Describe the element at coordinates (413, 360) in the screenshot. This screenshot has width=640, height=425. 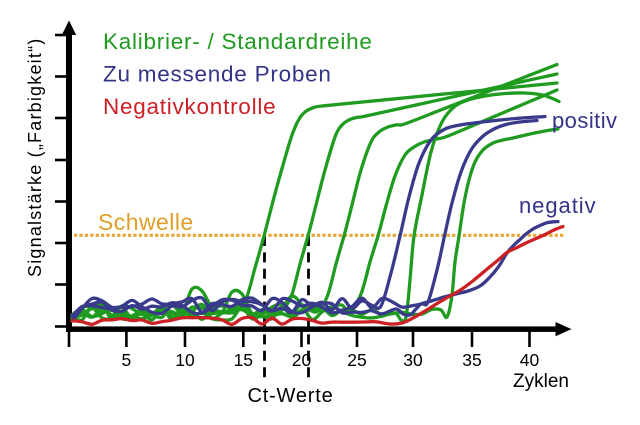
I see `svg-text: 30` at that location.